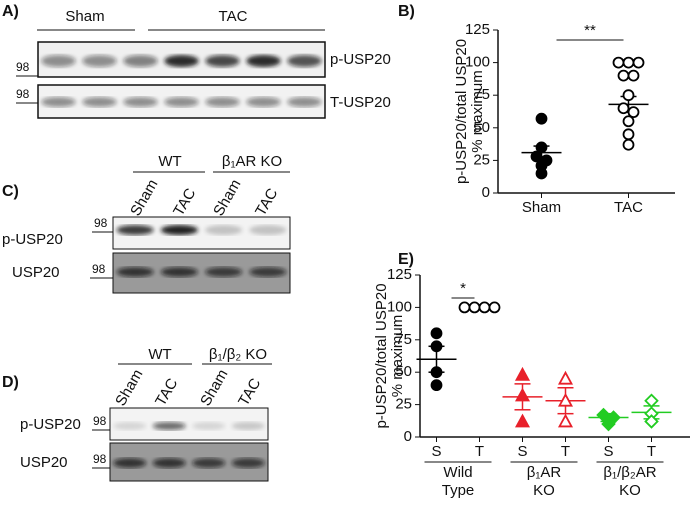 This screenshot has width=693, height=513. I want to click on y-tick-label: 125, so click(399, 274).